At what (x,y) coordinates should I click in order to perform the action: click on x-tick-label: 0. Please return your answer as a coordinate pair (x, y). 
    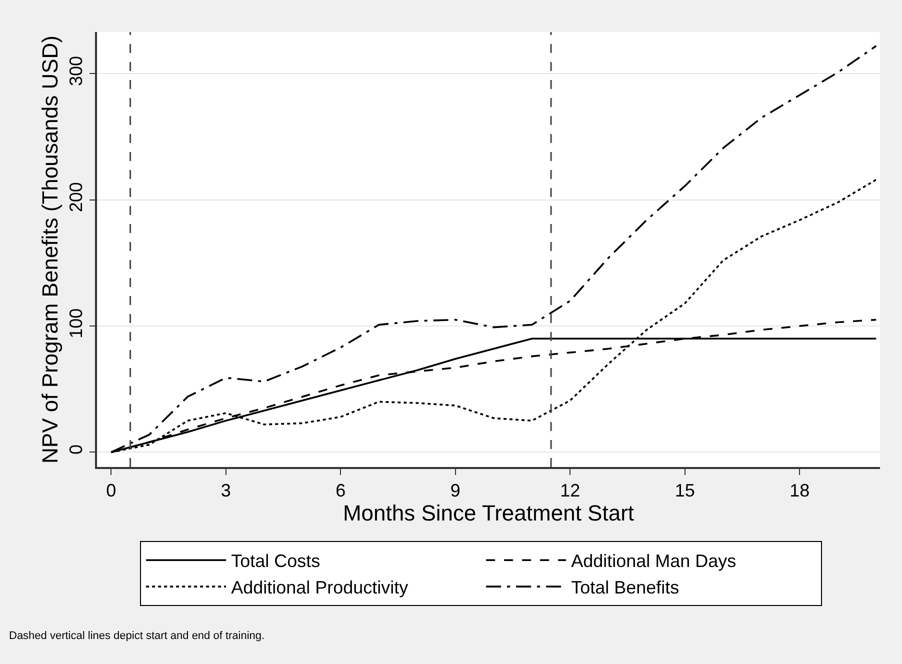
    Looking at the image, I should click on (111, 490).